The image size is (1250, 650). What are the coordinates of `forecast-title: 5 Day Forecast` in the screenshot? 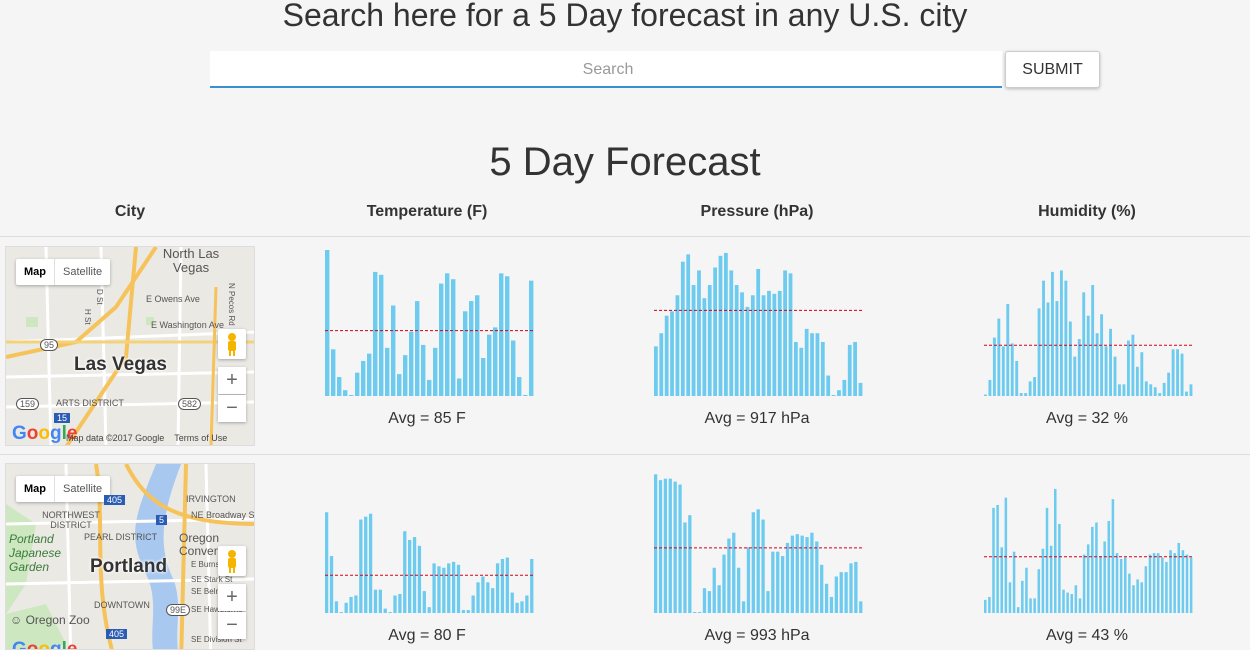 It's located at (625, 162).